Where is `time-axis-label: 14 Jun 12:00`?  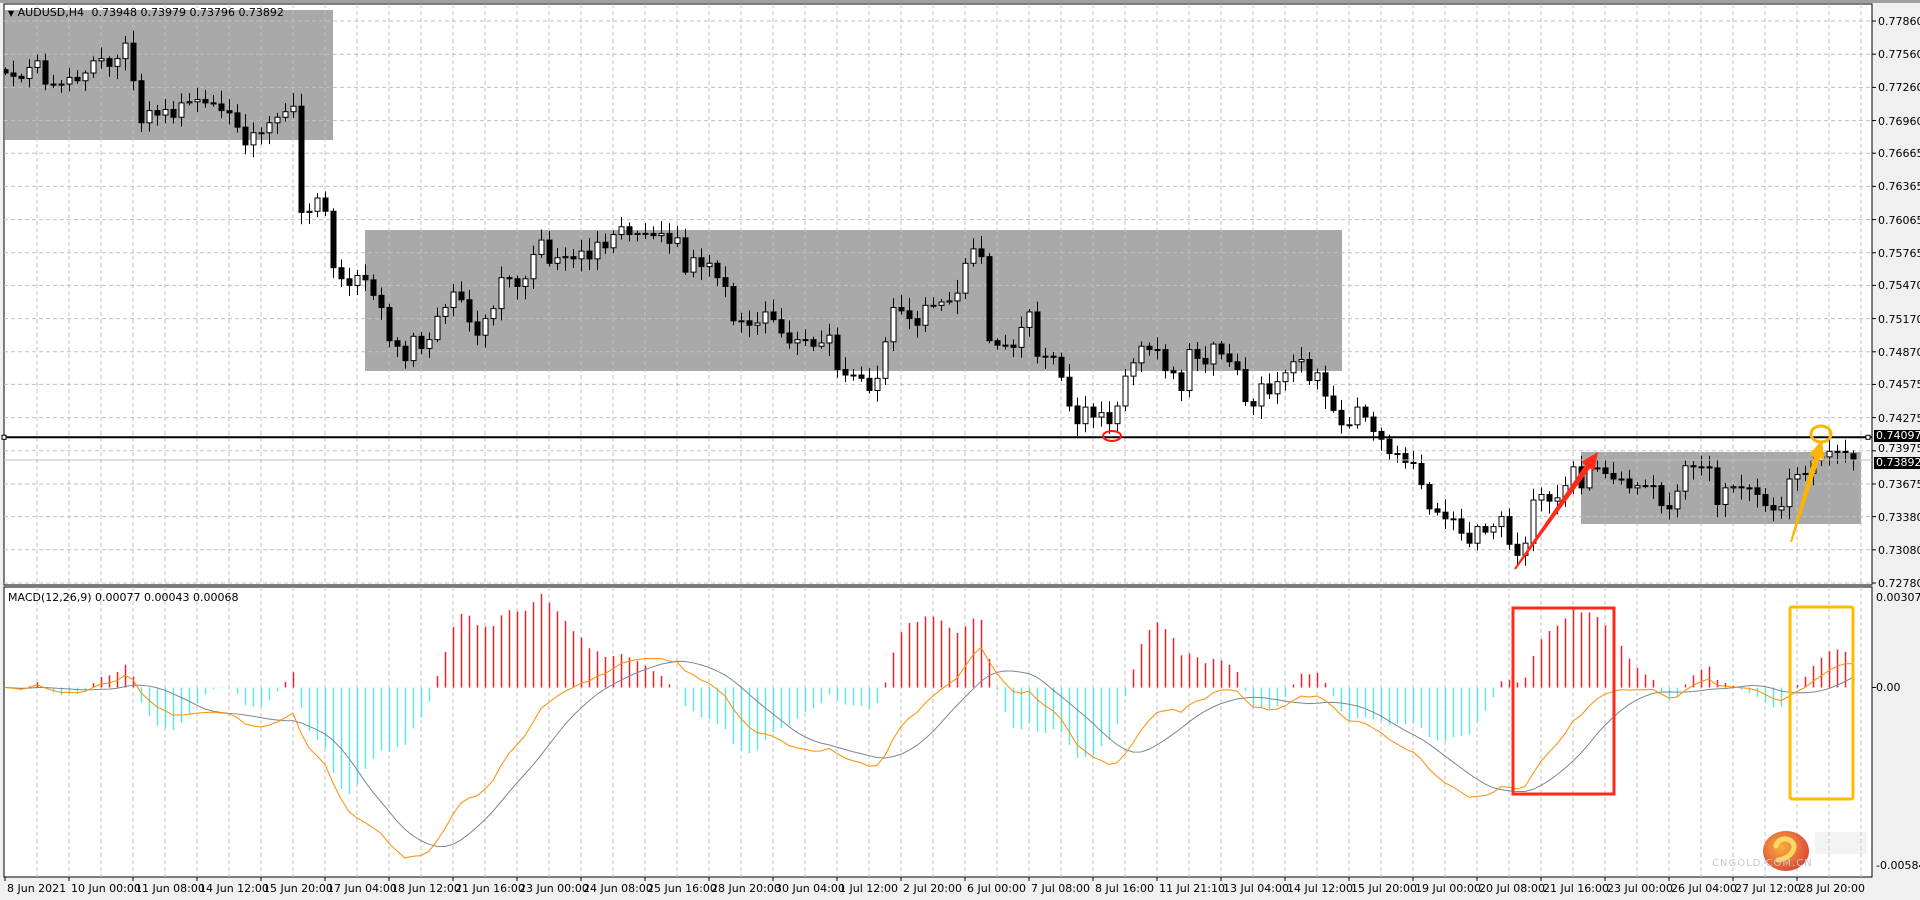 time-axis-label: 14 Jun 12:00 is located at coordinates (234, 888).